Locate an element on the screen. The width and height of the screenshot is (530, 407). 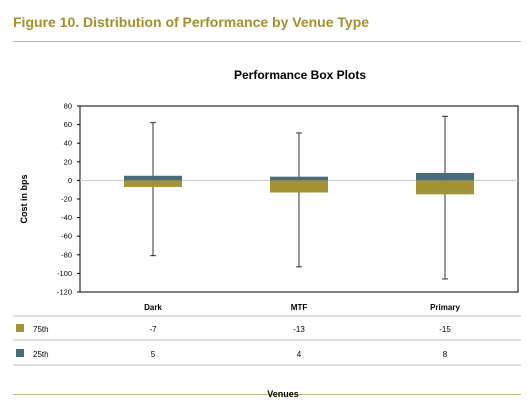
legend-label: 75th is located at coordinates (41, 329).